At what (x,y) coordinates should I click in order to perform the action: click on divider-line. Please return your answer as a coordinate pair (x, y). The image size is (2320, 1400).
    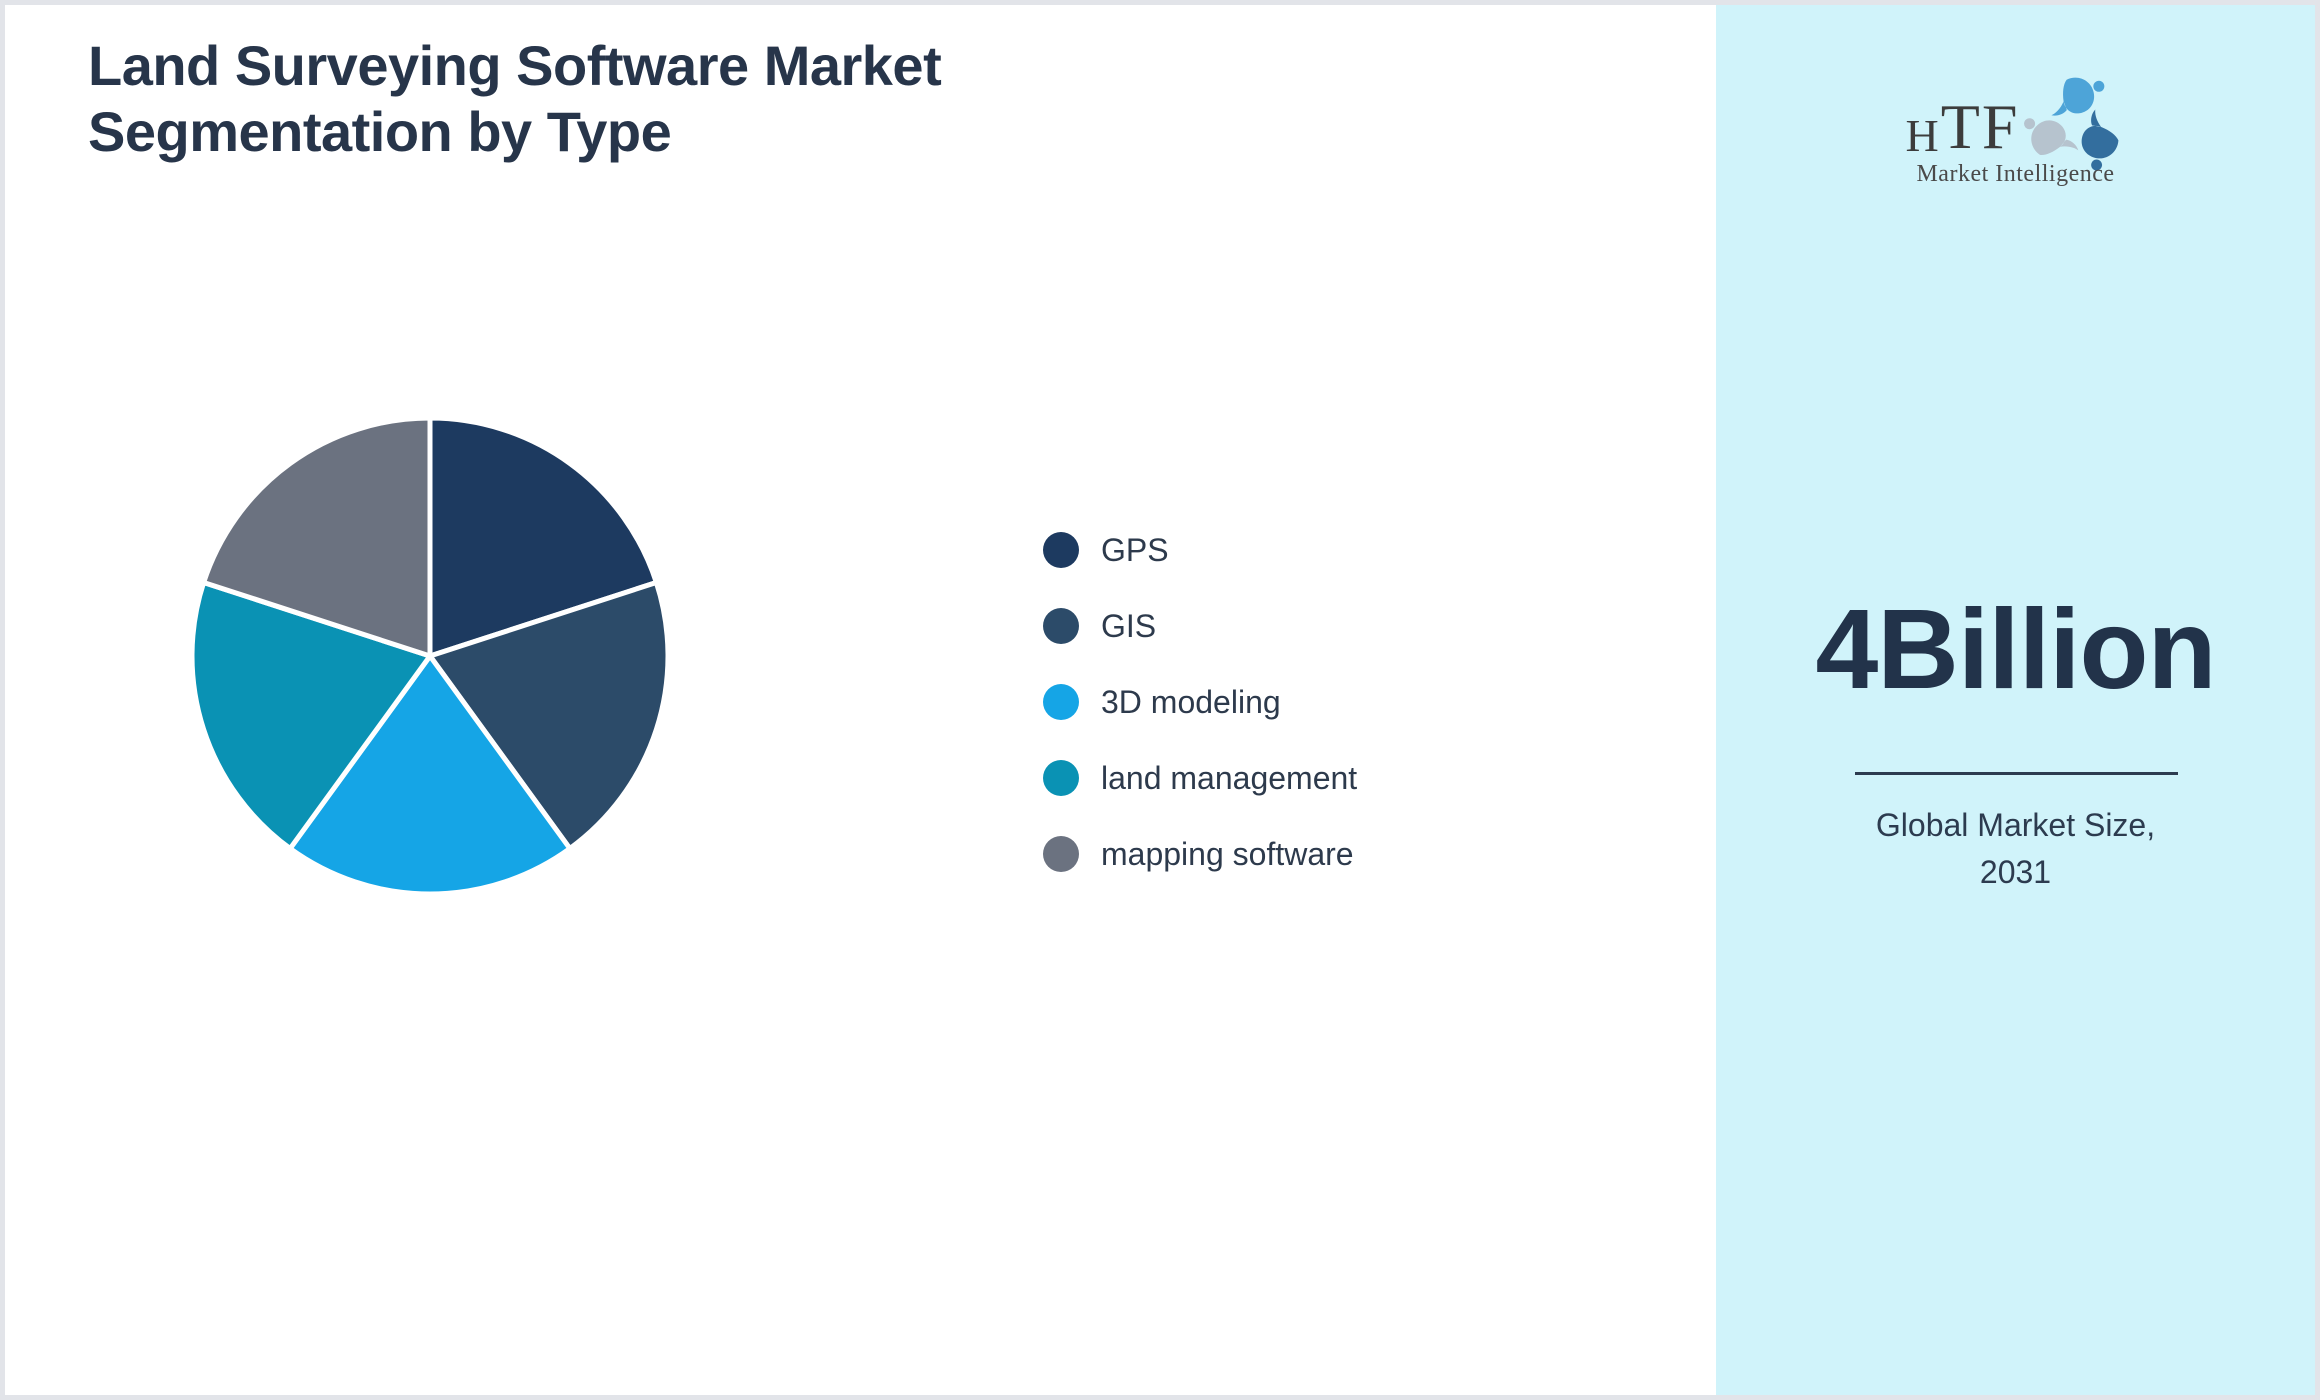
    Looking at the image, I should click on (2016, 773).